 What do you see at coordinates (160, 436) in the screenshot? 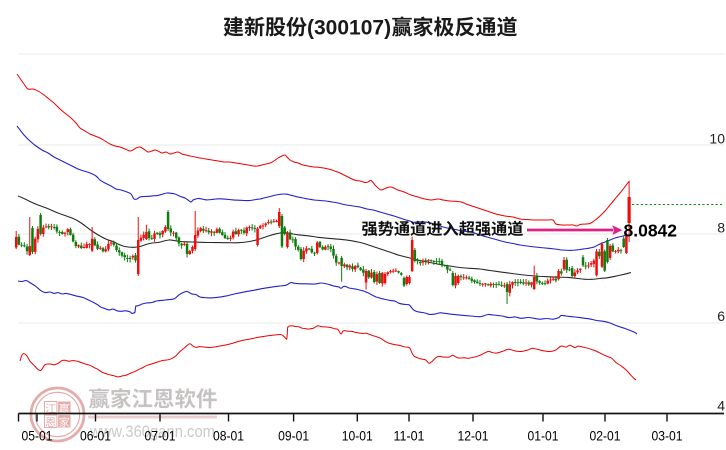
I see `svg-text: 07-01` at bounding box center [160, 436].